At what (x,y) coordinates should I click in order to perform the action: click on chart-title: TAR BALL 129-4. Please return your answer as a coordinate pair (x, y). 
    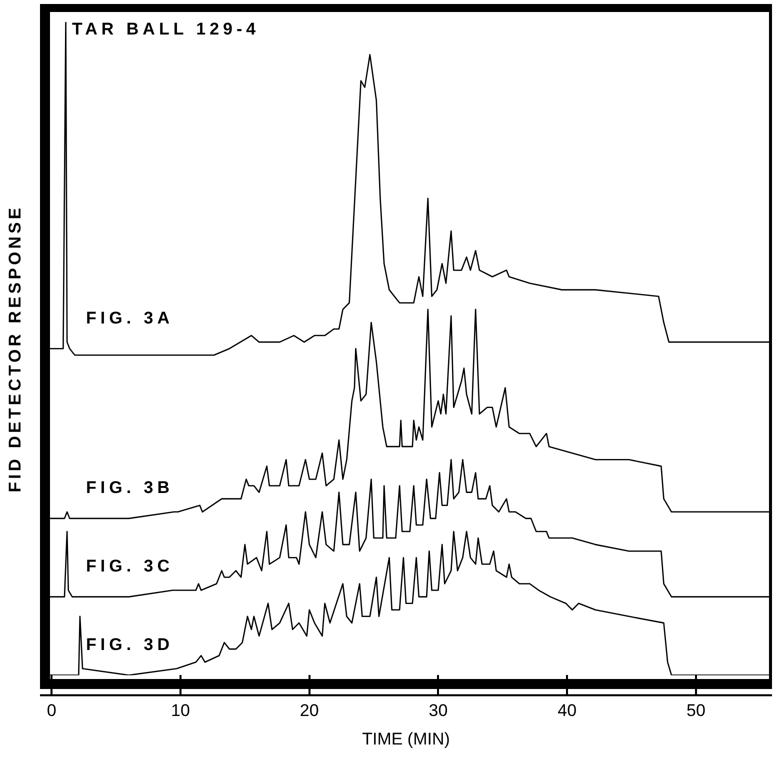
    Looking at the image, I should click on (166, 29).